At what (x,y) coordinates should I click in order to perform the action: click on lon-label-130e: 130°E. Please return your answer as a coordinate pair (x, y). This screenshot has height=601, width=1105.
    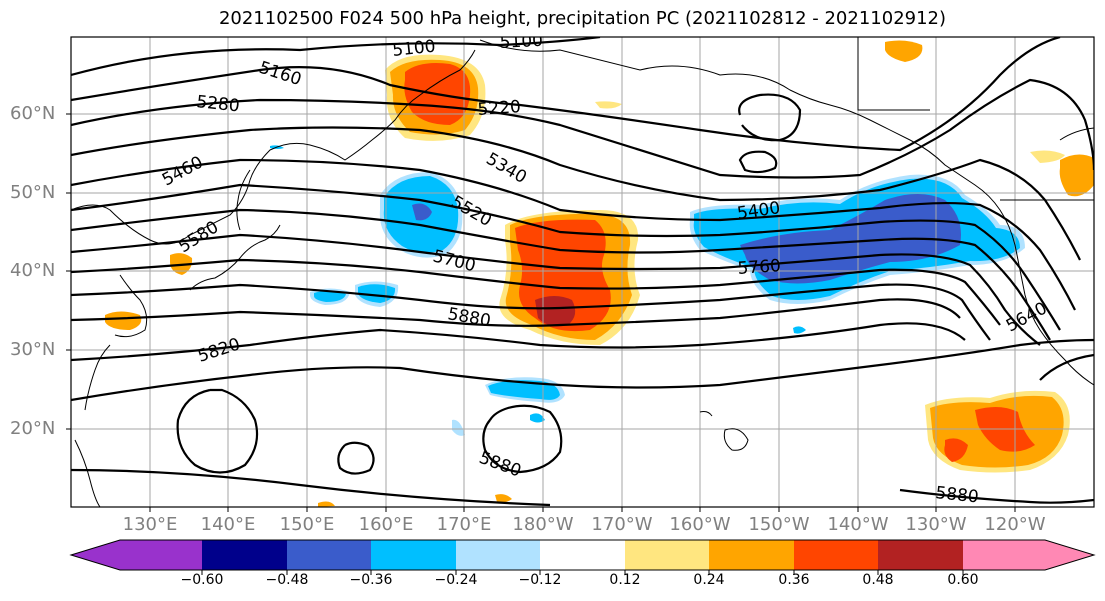
    Looking at the image, I should click on (150, 524).